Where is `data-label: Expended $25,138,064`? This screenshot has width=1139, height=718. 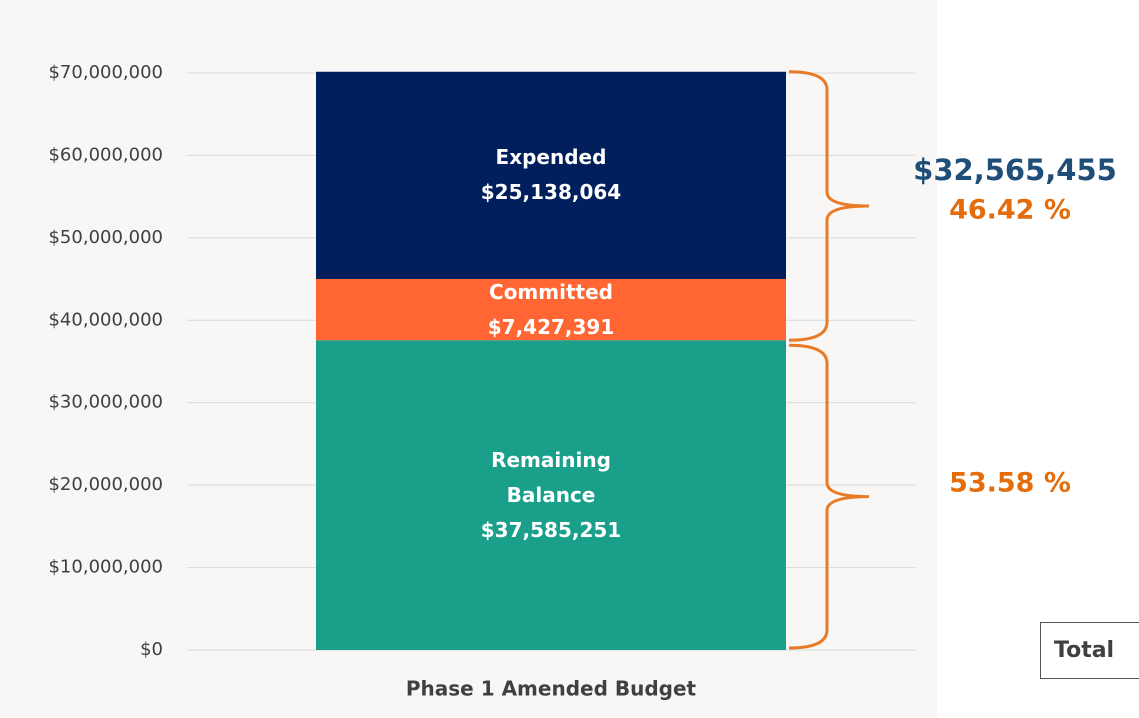
data-label: Expended $25,138,064 is located at coordinates (551, 175).